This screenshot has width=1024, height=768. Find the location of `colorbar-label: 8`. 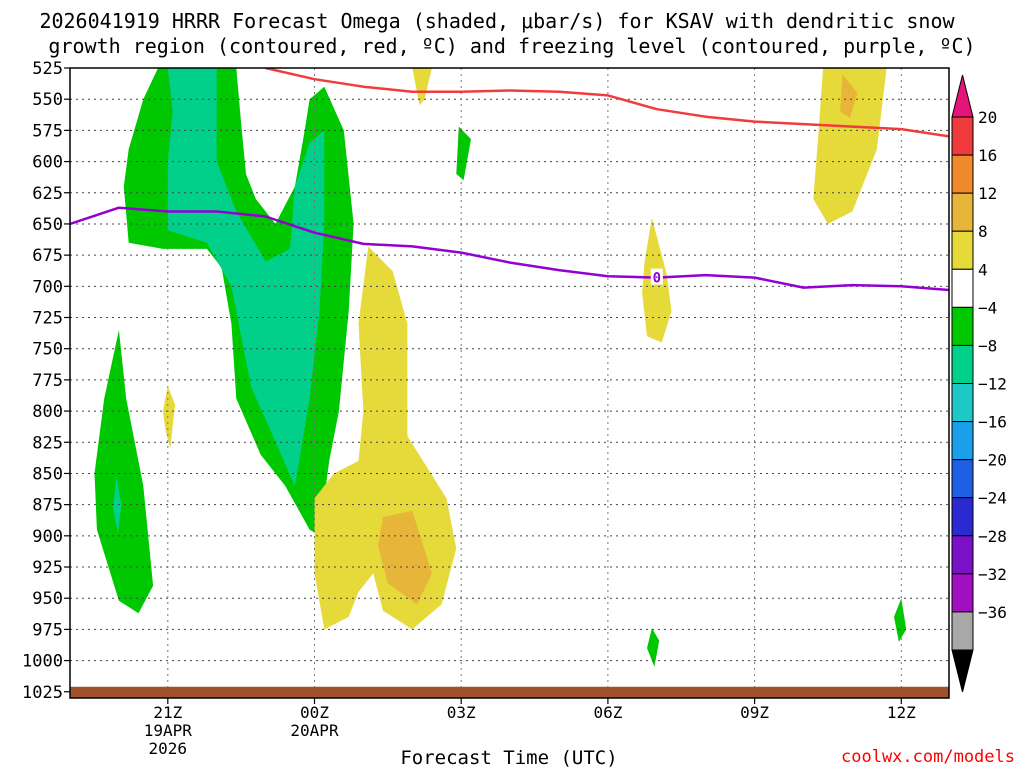

colorbar-label: 8 is located at coordinates (983, 231).